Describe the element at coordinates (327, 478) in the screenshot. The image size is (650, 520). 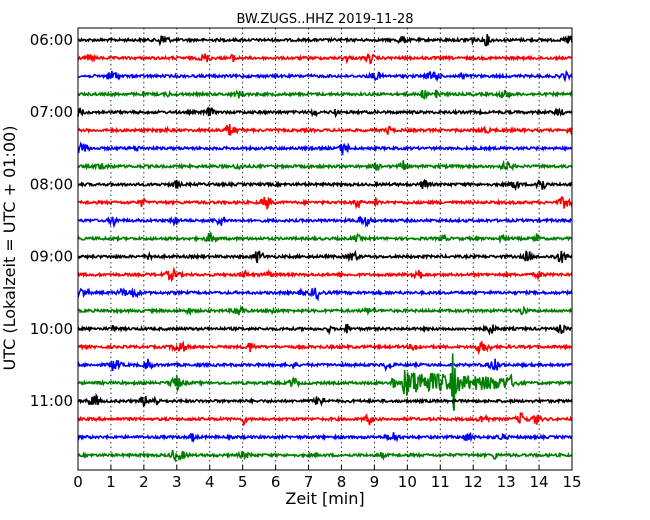
I see `x-axis-ticks: 0 1 2 3 4 5 6 7 8 9 10 11 12 13 14 15` at that location.